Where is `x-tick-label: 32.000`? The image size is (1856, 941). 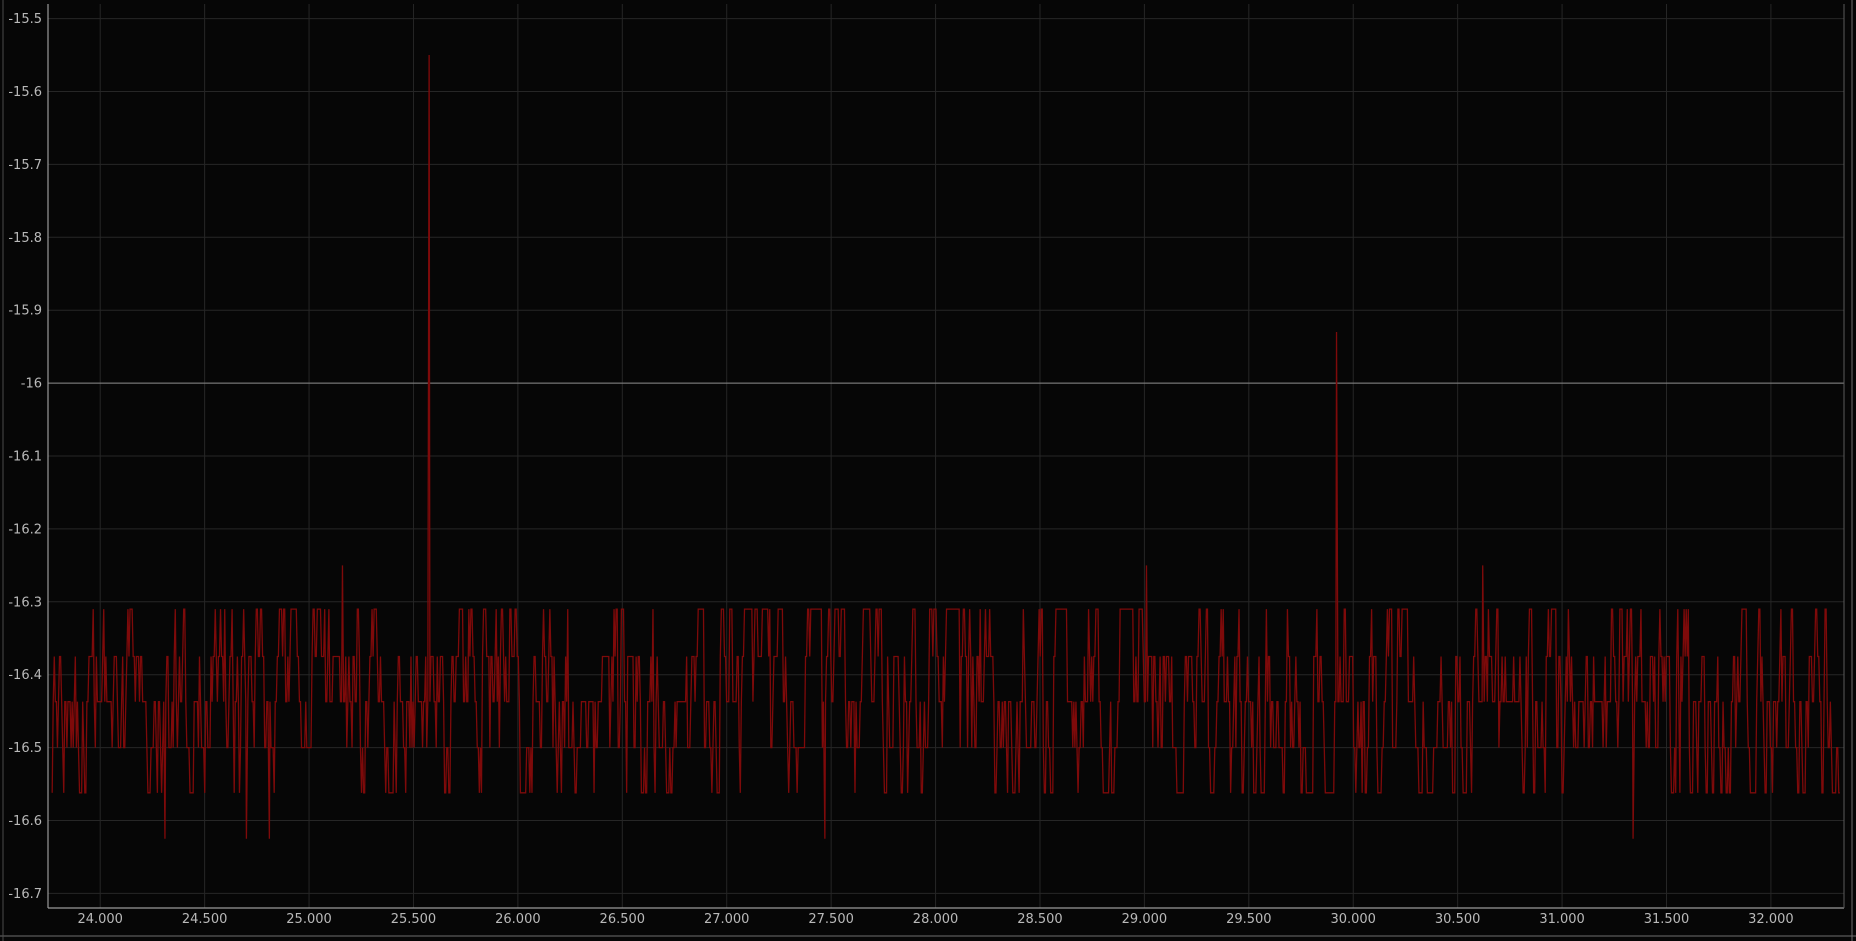
x-tick-label: 32.000 is located at coordinates (1771, 919).